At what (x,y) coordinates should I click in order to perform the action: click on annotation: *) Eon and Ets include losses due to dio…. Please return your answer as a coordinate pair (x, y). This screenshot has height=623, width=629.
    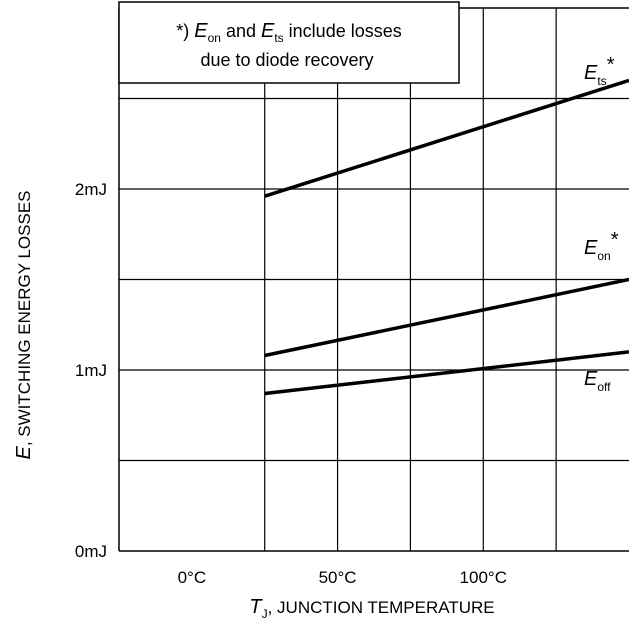
    Looking at the image, I should click on (289, 42).